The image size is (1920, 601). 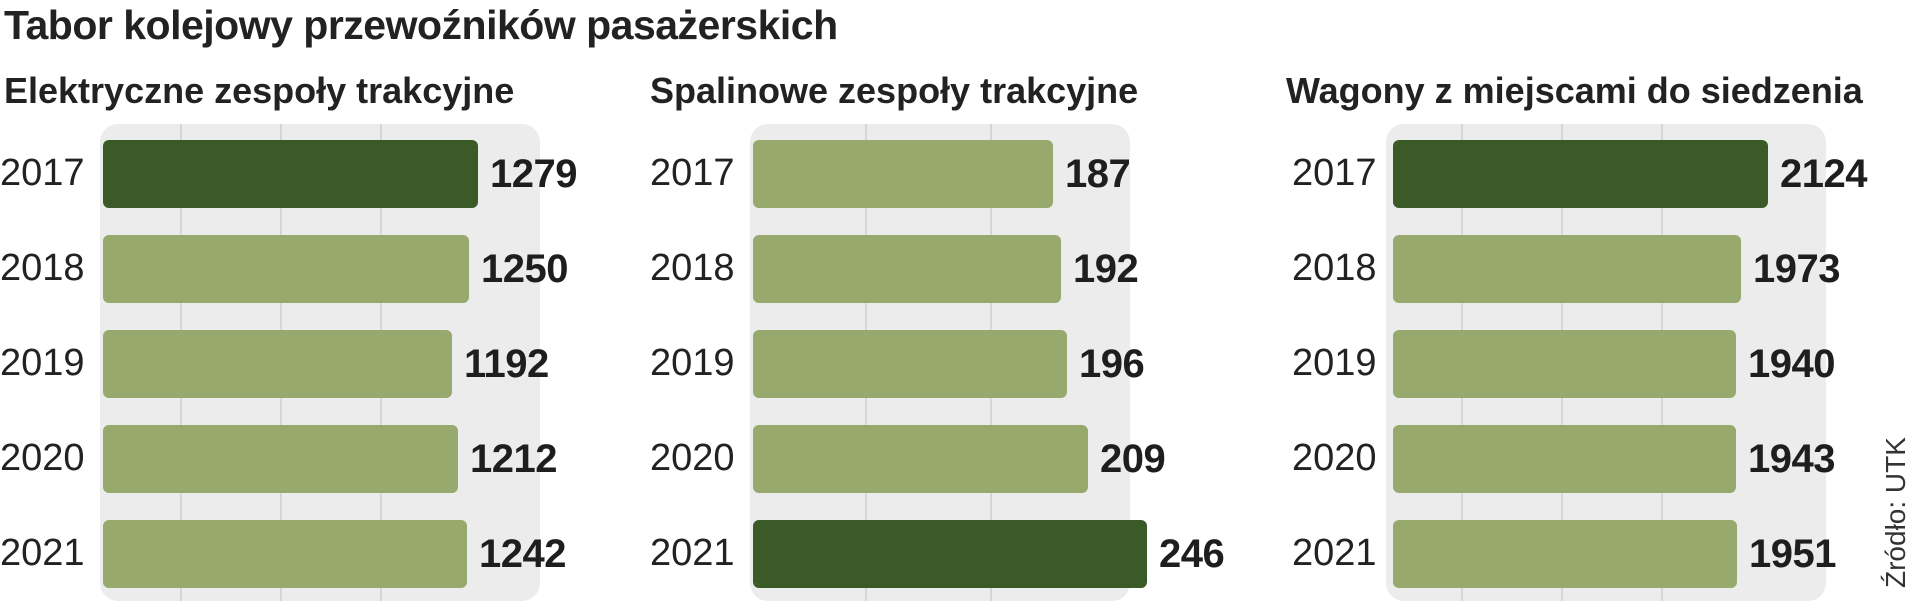 I want to click on value-label: 1951, so click(x=1792, y=554).